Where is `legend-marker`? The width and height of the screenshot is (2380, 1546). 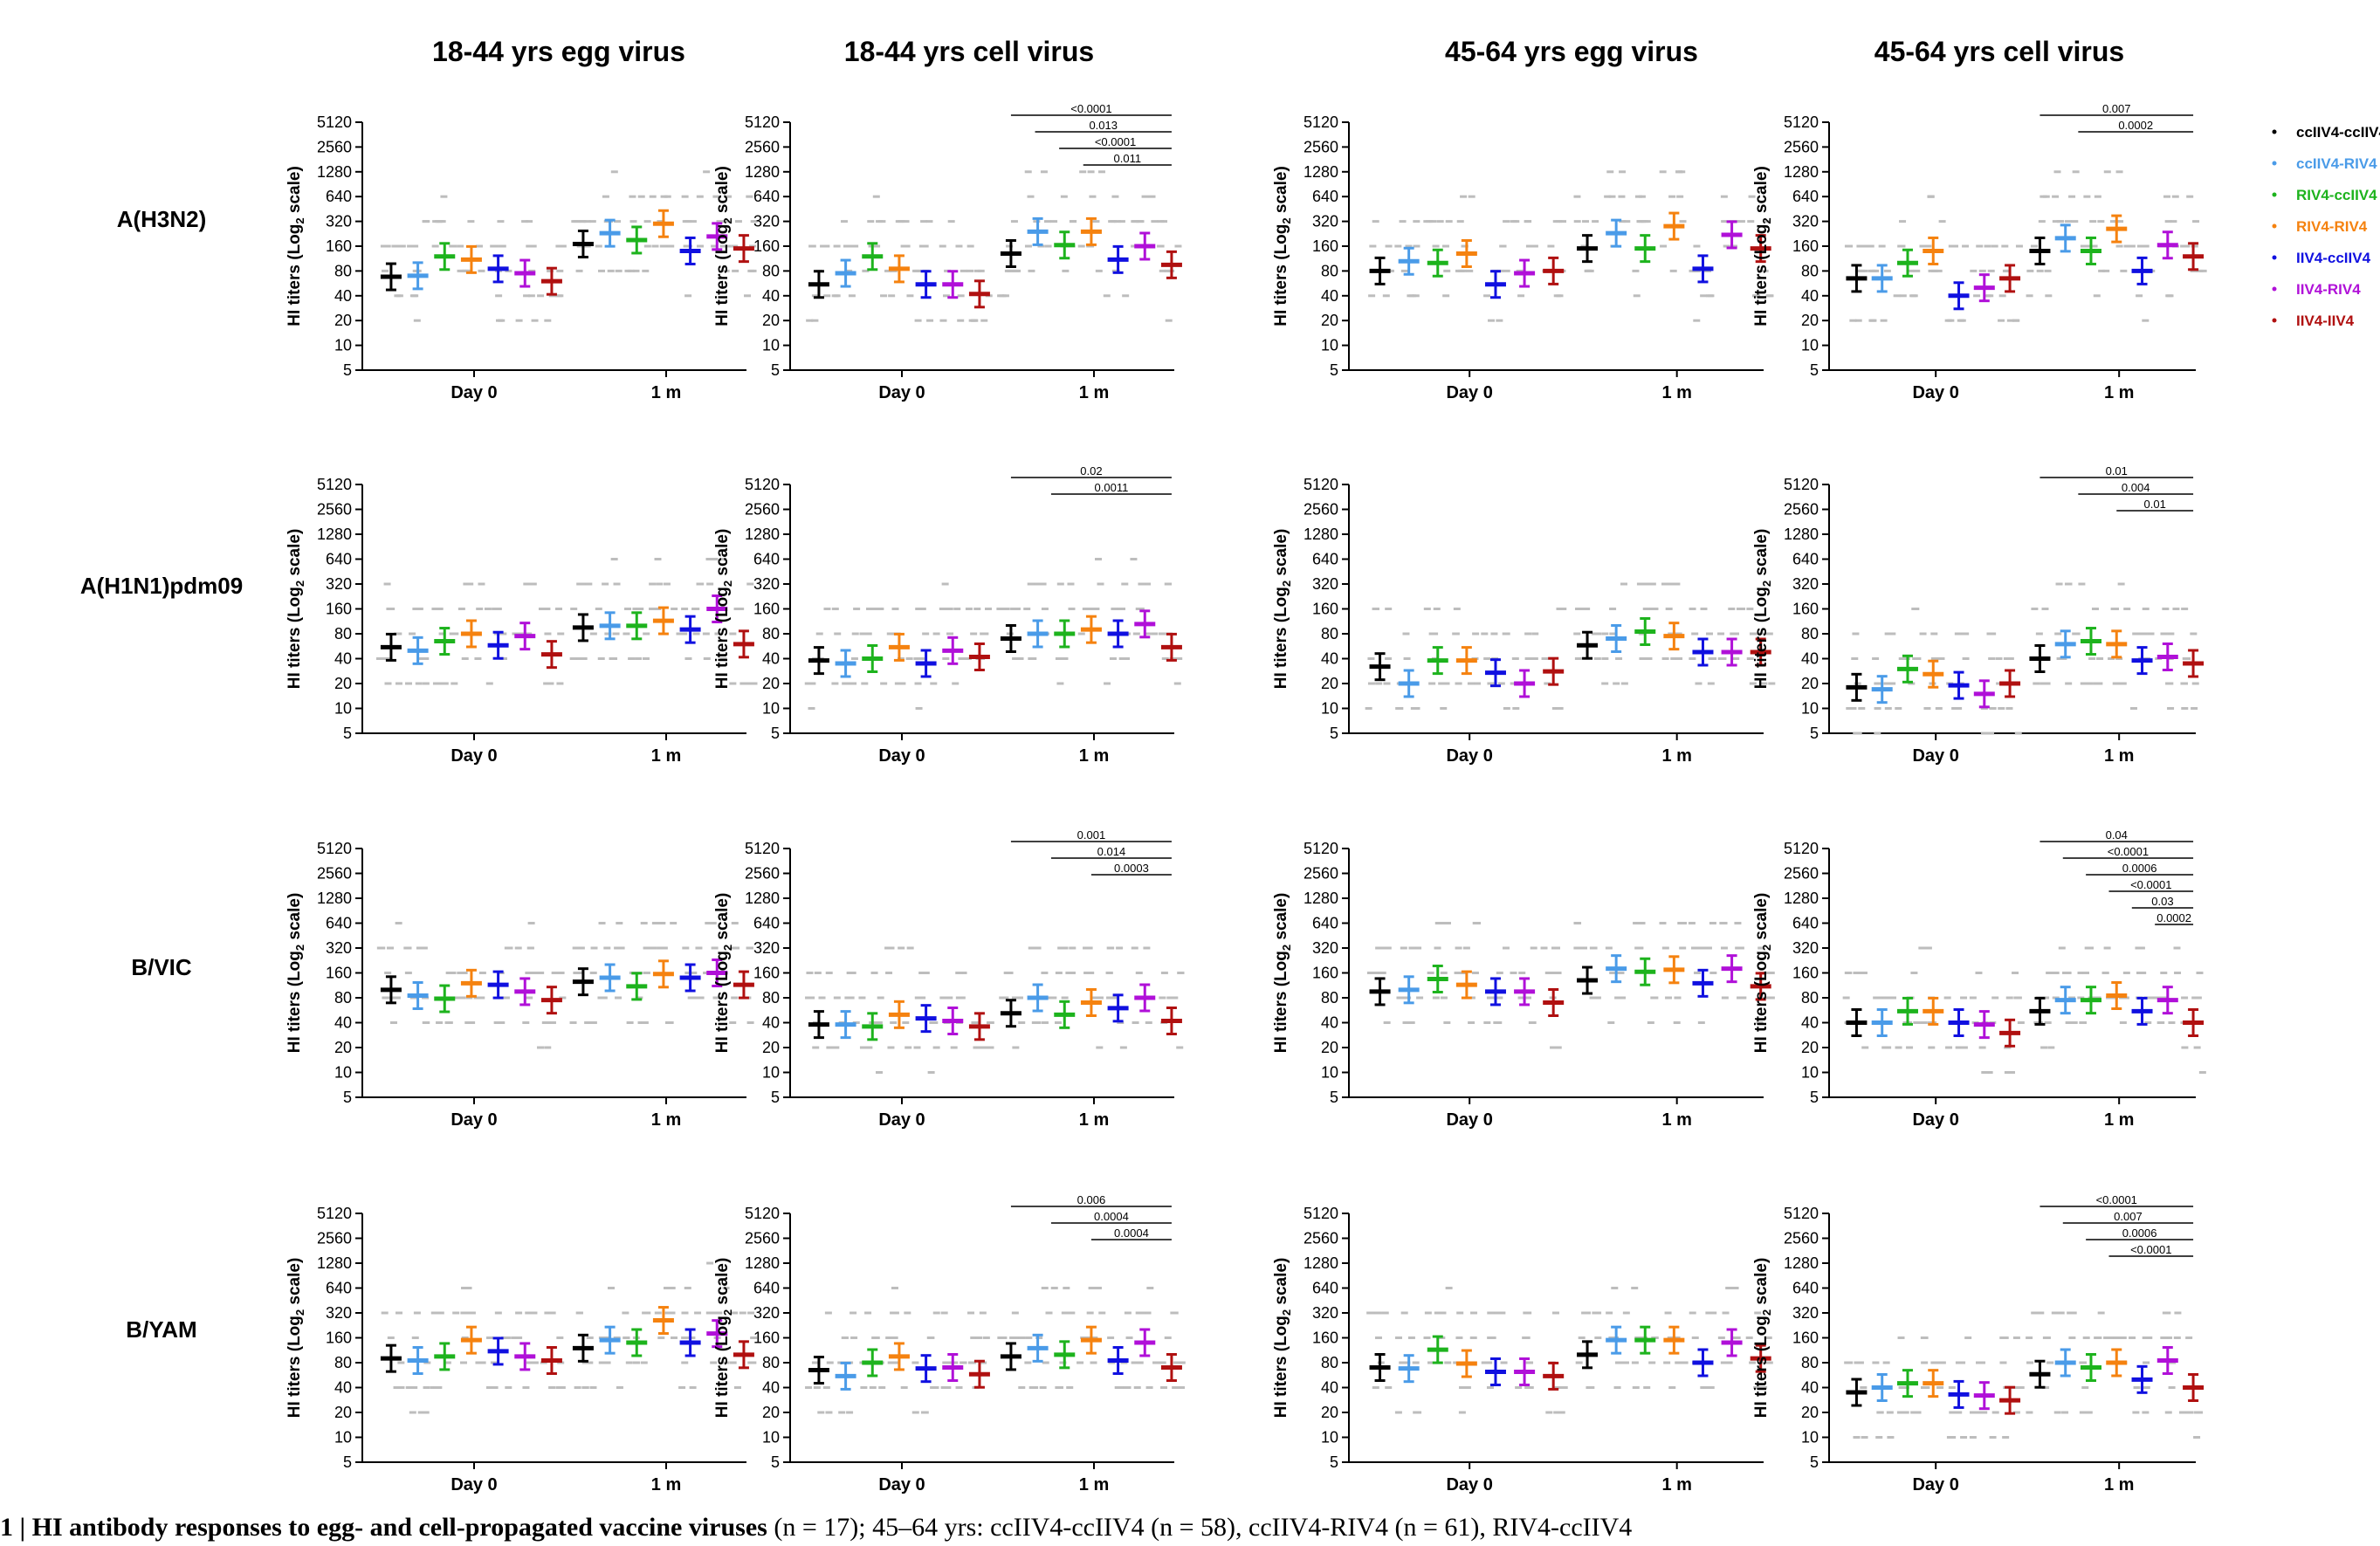
legend-marker is located at coordinates (2274, 289).